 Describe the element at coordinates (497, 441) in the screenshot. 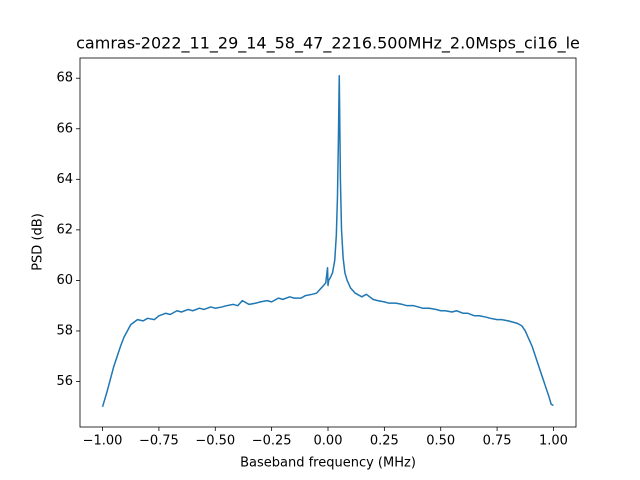

I see `x-tick-label: 0.75` at that location.